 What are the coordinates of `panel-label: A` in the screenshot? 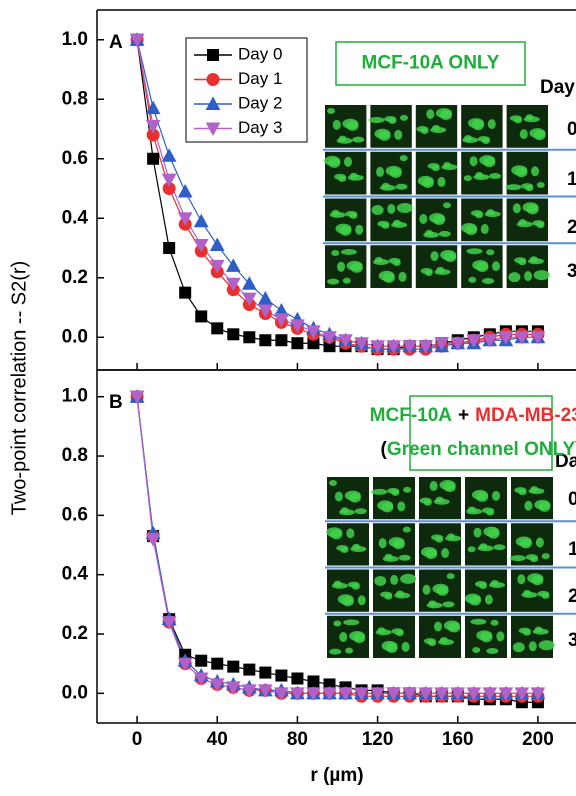 It's located at (116, 42).